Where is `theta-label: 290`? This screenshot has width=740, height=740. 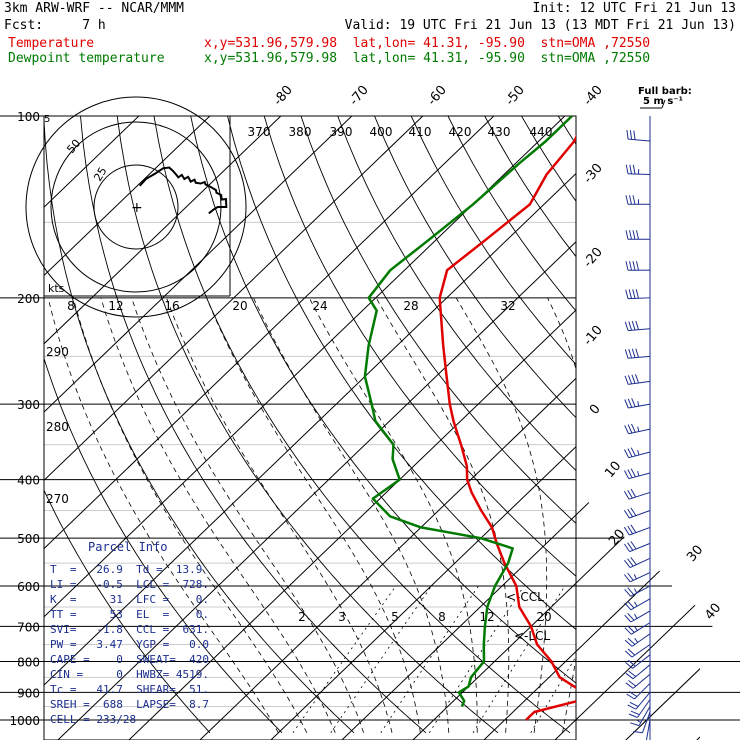
theta-label: 290 is located at coordinates (57, 352).